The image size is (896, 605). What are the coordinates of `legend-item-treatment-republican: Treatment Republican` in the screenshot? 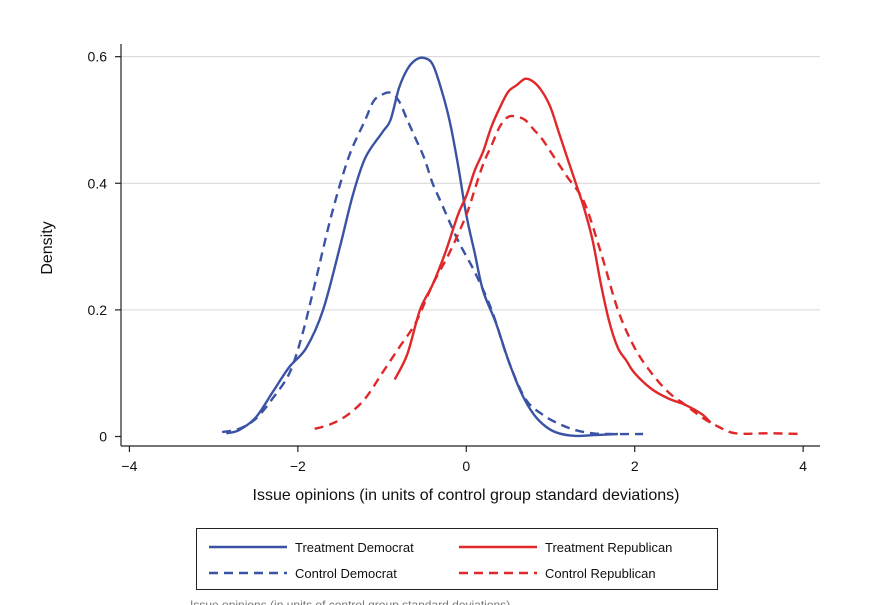 It's located at (565, 547).